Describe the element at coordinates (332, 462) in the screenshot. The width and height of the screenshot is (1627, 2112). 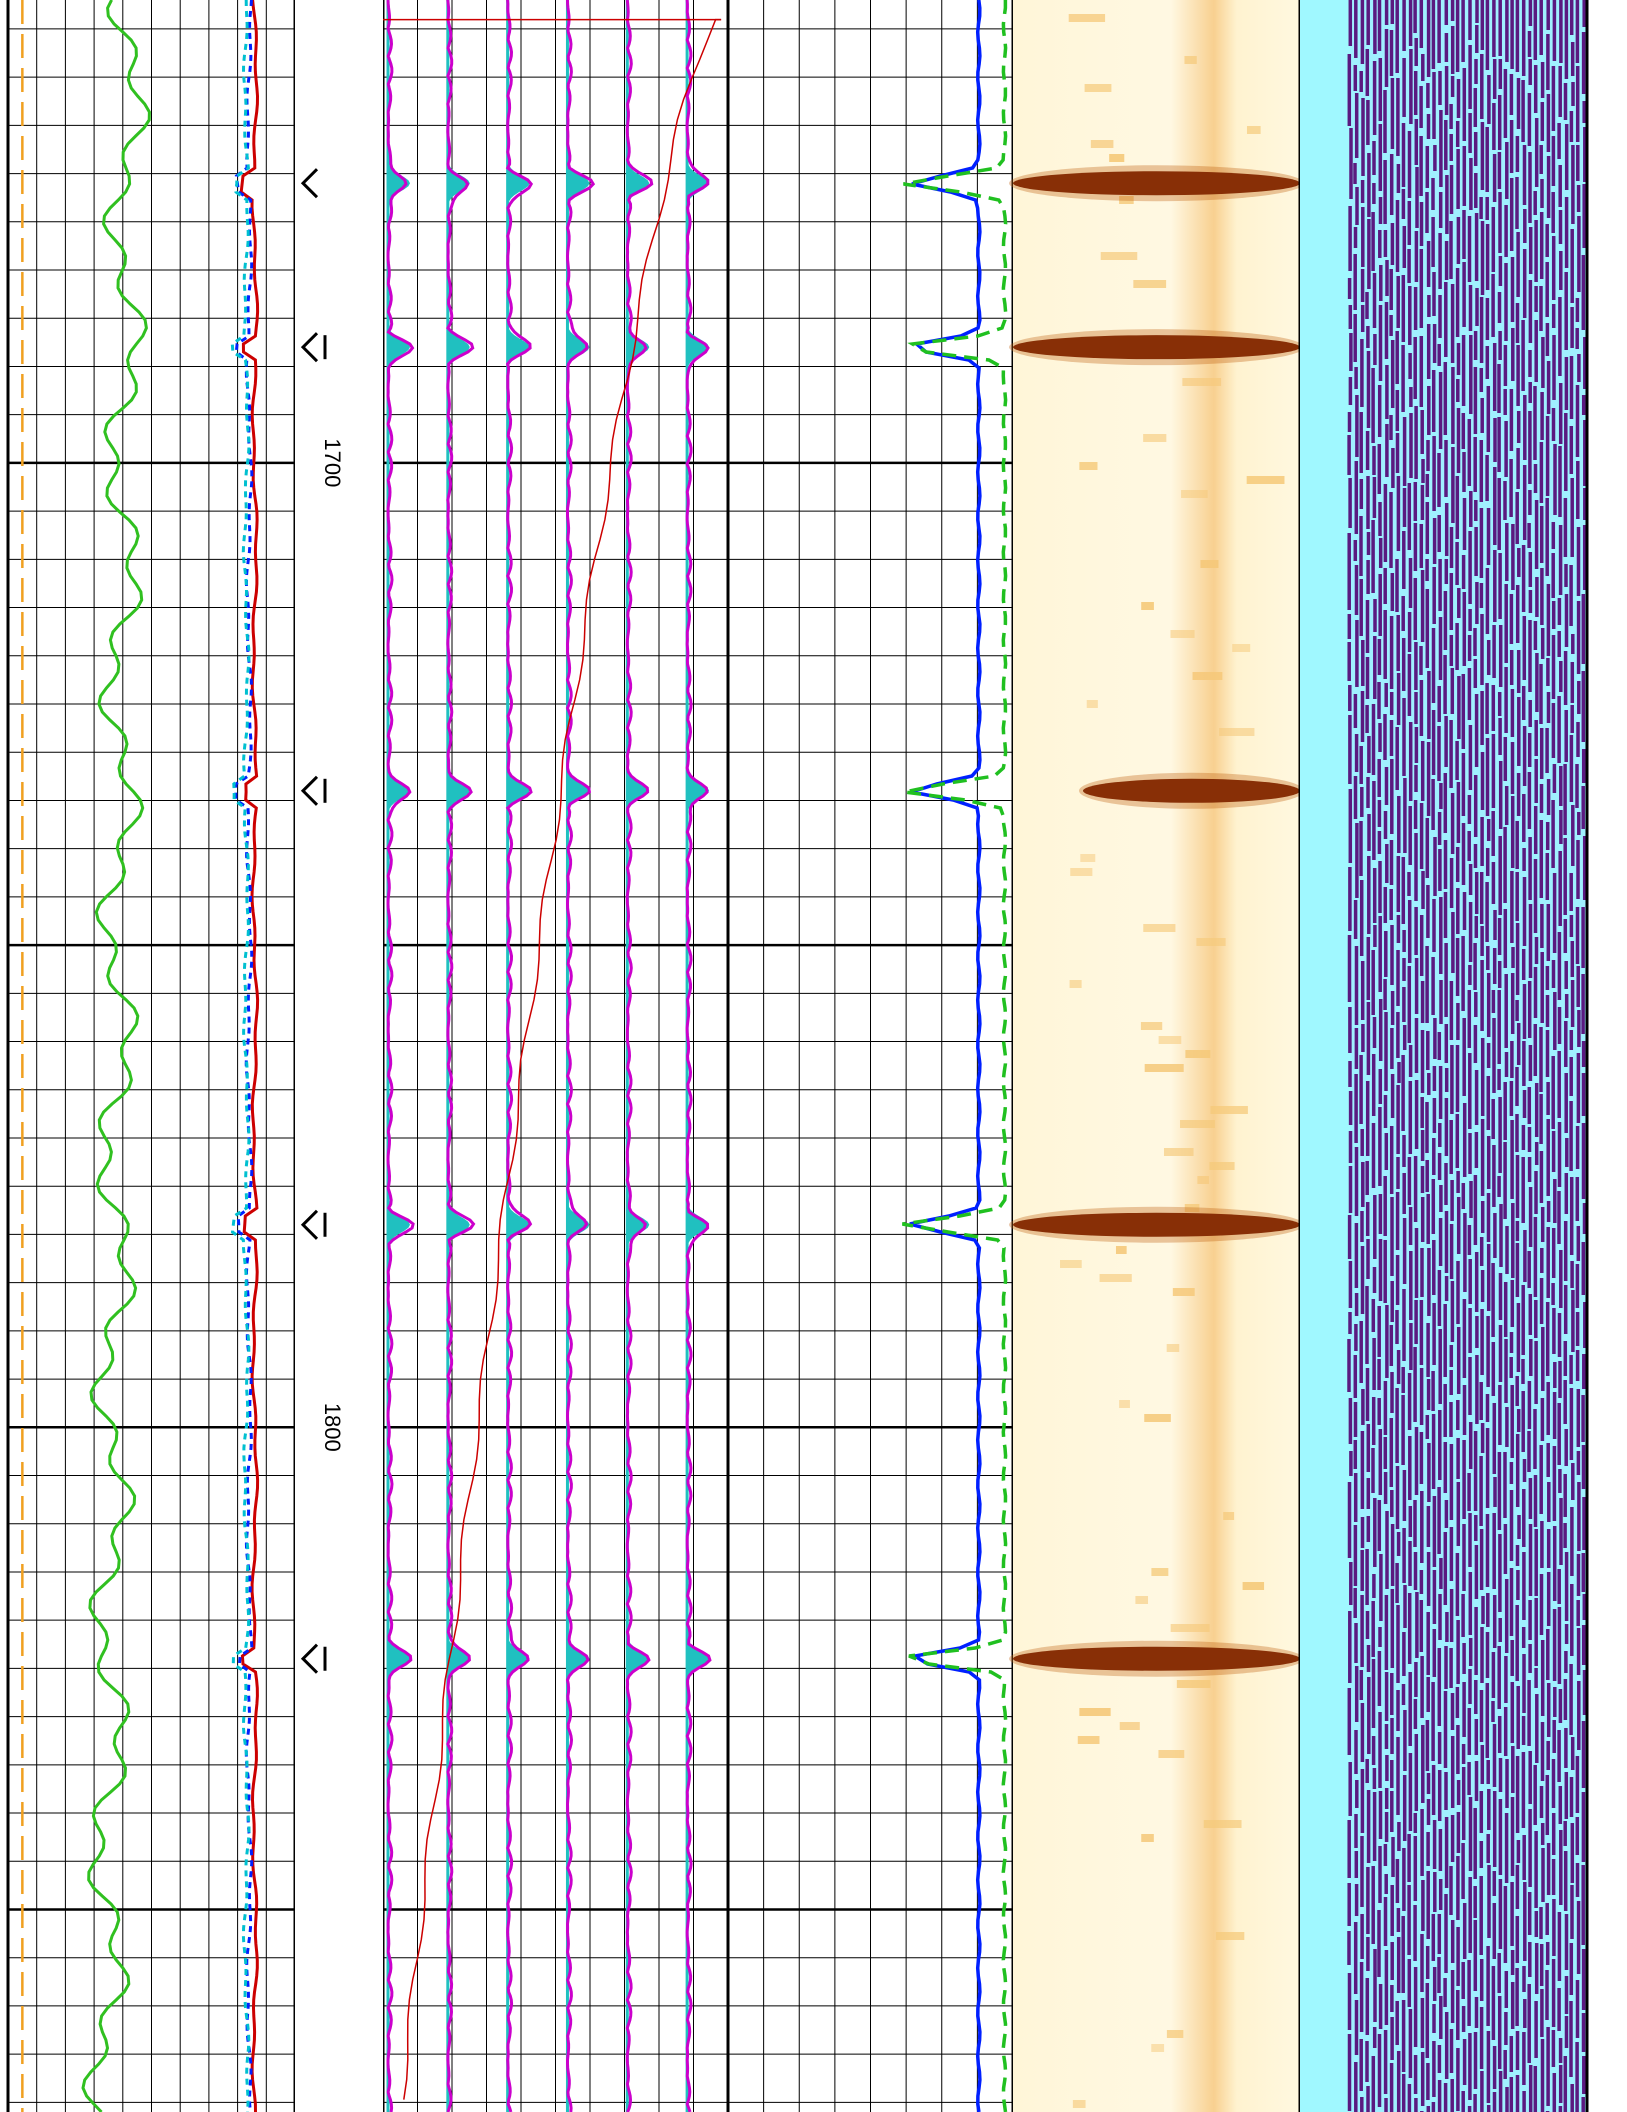
I see `depth-label: 1700` at that location.